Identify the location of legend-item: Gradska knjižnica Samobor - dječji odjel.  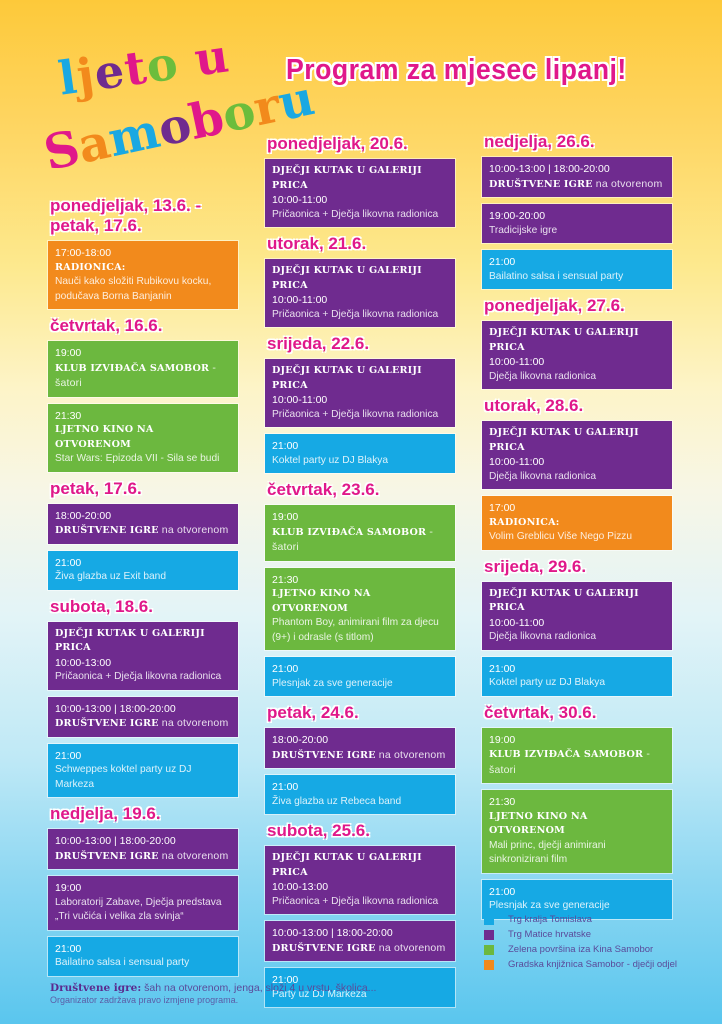
(580, 964).